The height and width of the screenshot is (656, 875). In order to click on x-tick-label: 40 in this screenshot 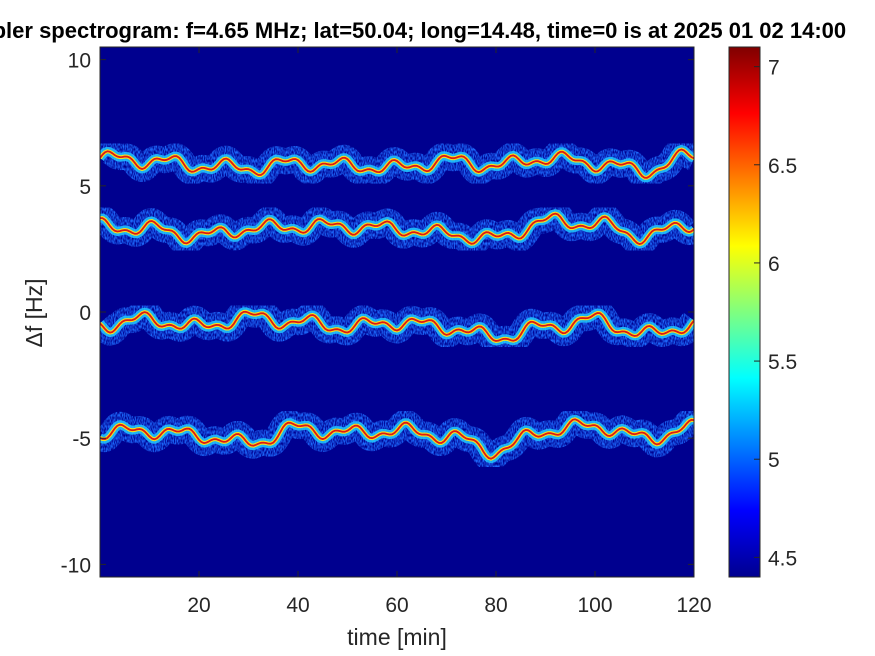, I will do `click(297, 605)`.